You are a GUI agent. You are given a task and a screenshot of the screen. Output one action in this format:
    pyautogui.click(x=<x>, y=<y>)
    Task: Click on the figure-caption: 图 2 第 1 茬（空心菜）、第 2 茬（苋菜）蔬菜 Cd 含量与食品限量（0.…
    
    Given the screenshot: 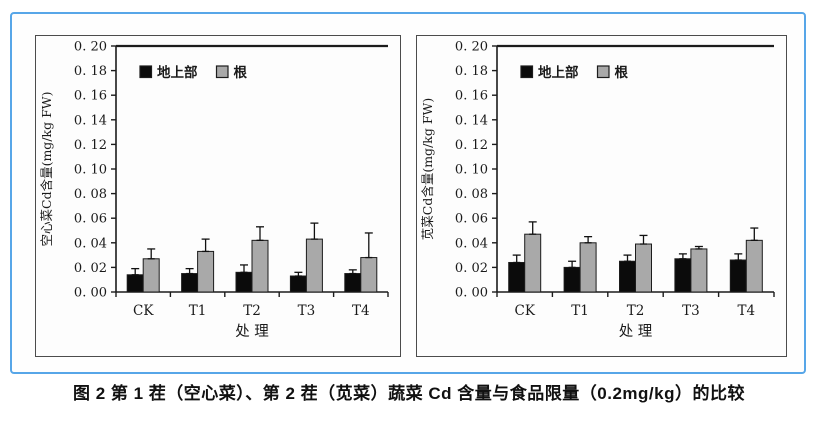 What is the action you would take?
    pyautogui.click(x=408, y=393)
    